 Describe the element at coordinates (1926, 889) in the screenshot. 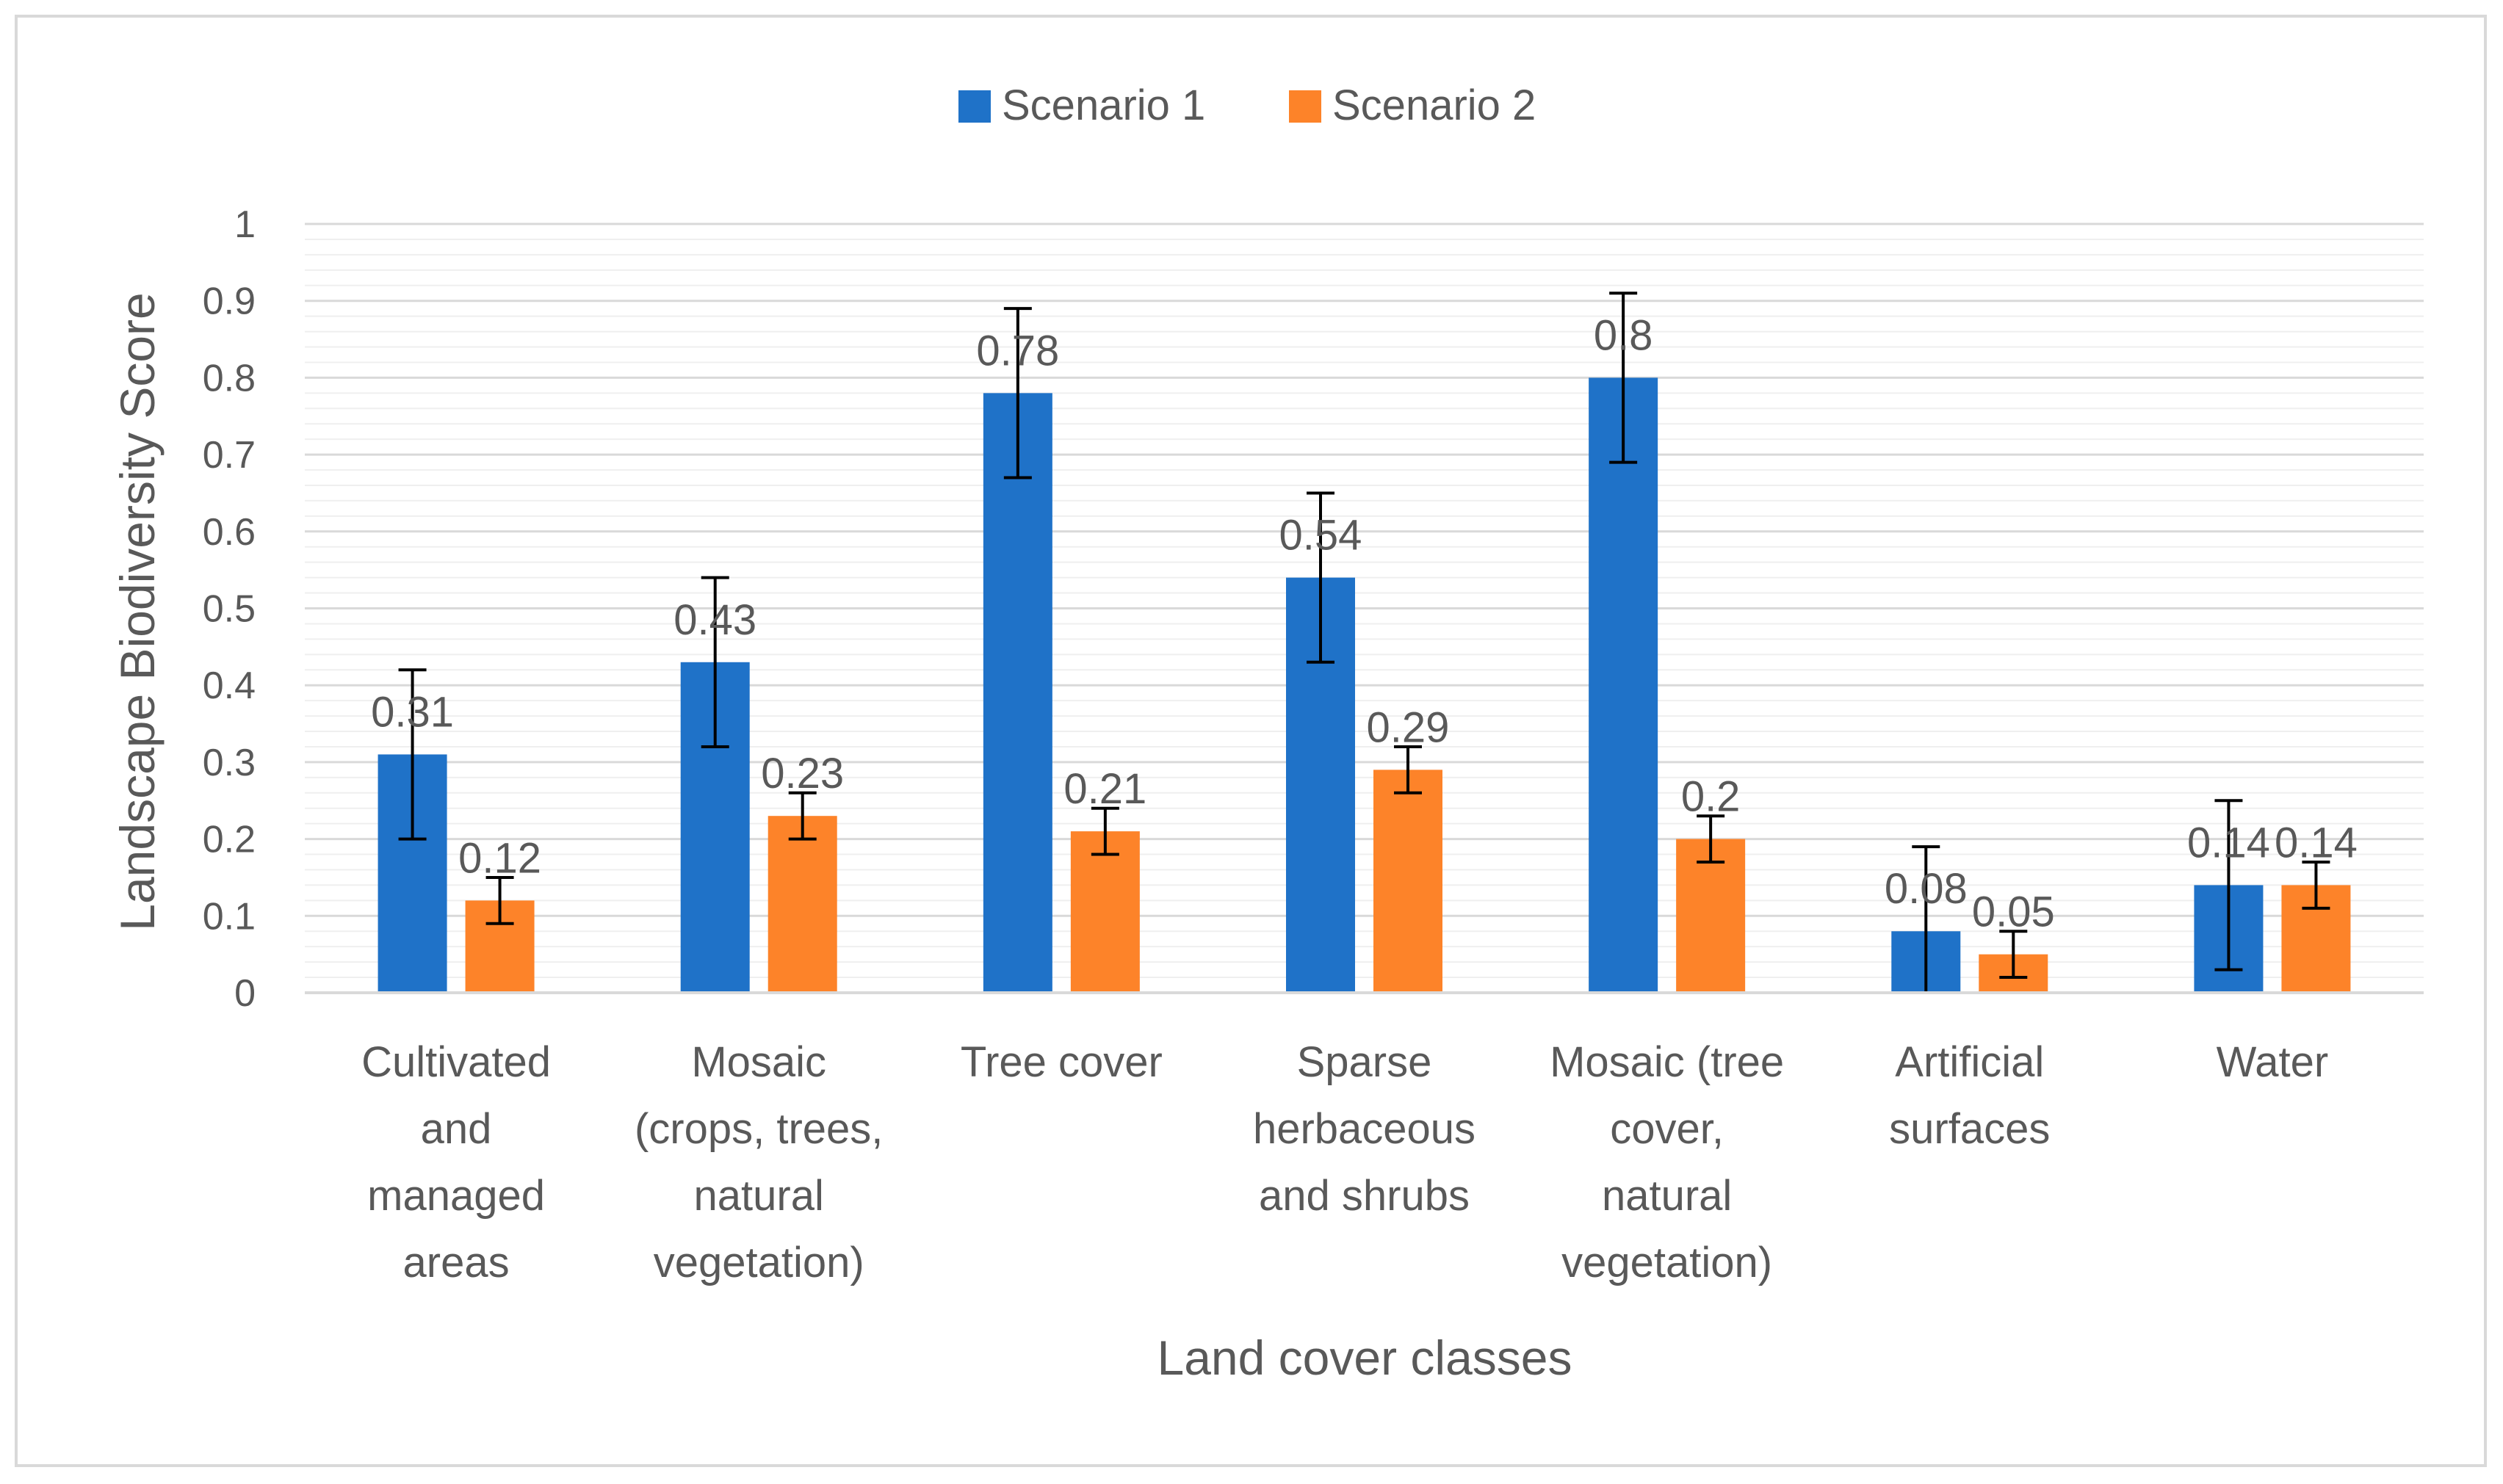

I see `data-label: 0.08` at that location.